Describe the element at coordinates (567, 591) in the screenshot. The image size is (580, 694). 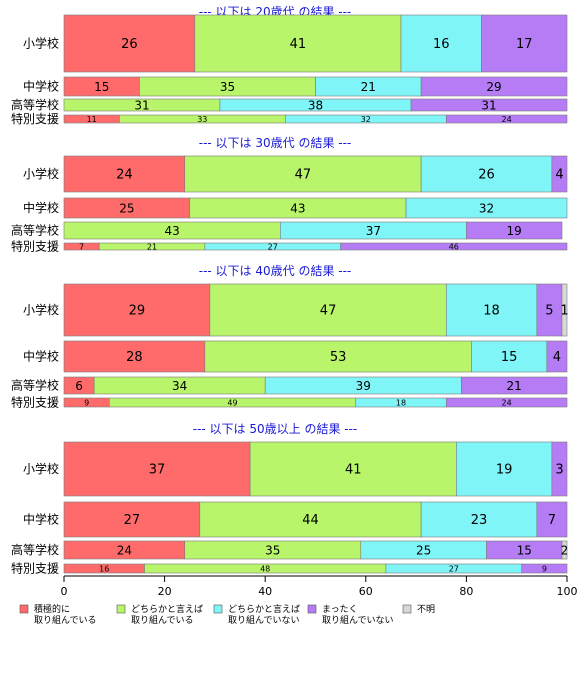
I see `x-tick-label: 100` at that location.